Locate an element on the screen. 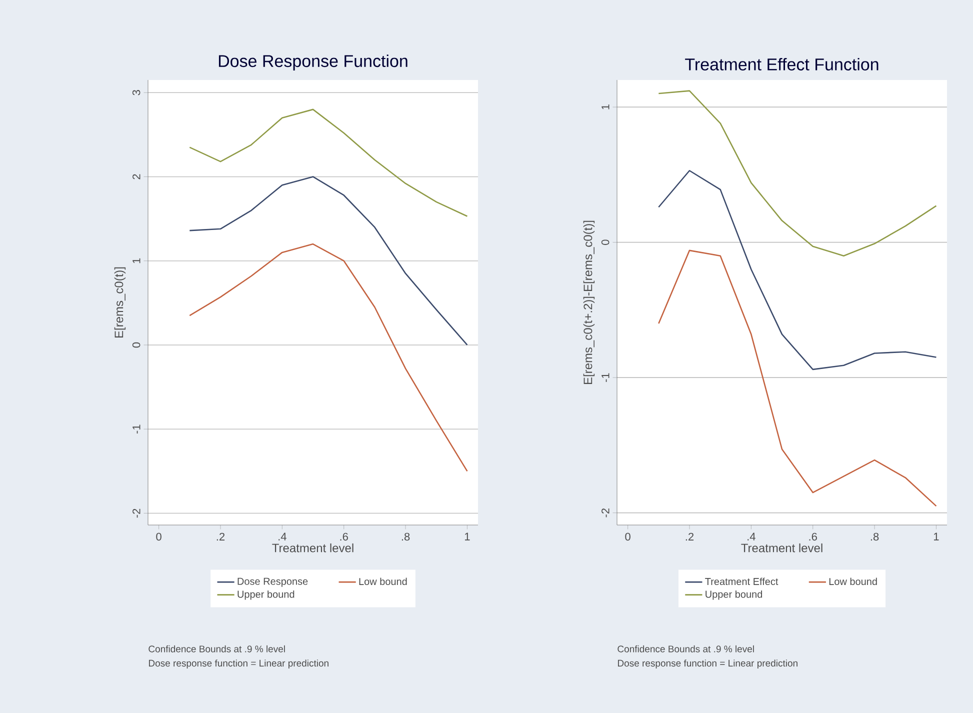  y-tick-label: 3 is located at coordinates (136, 93).